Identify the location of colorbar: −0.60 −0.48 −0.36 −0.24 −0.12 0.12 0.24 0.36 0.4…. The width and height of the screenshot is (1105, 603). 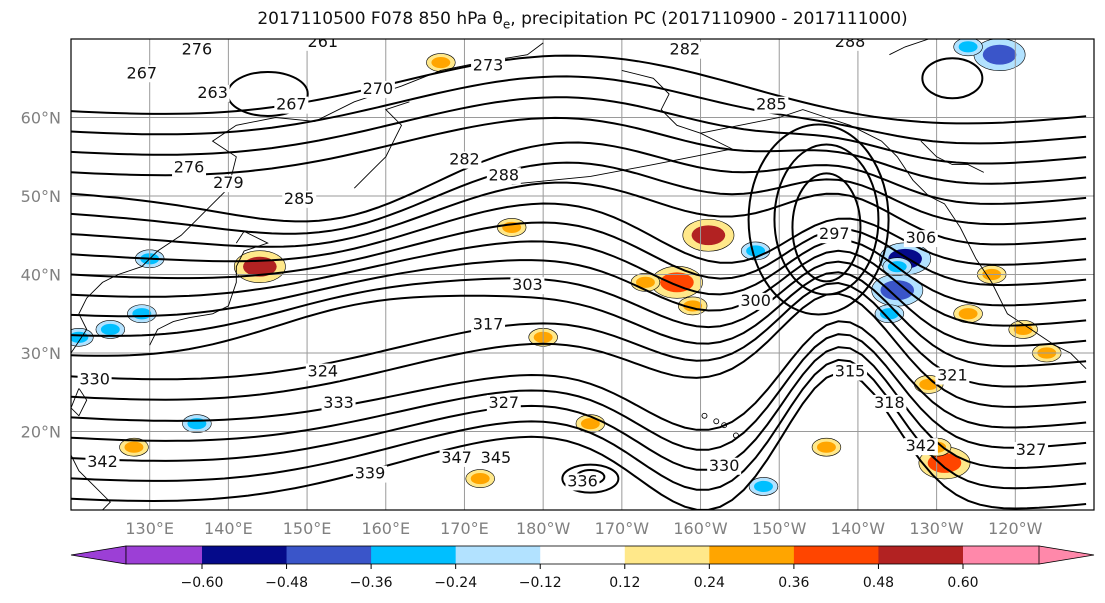
(582, 568).